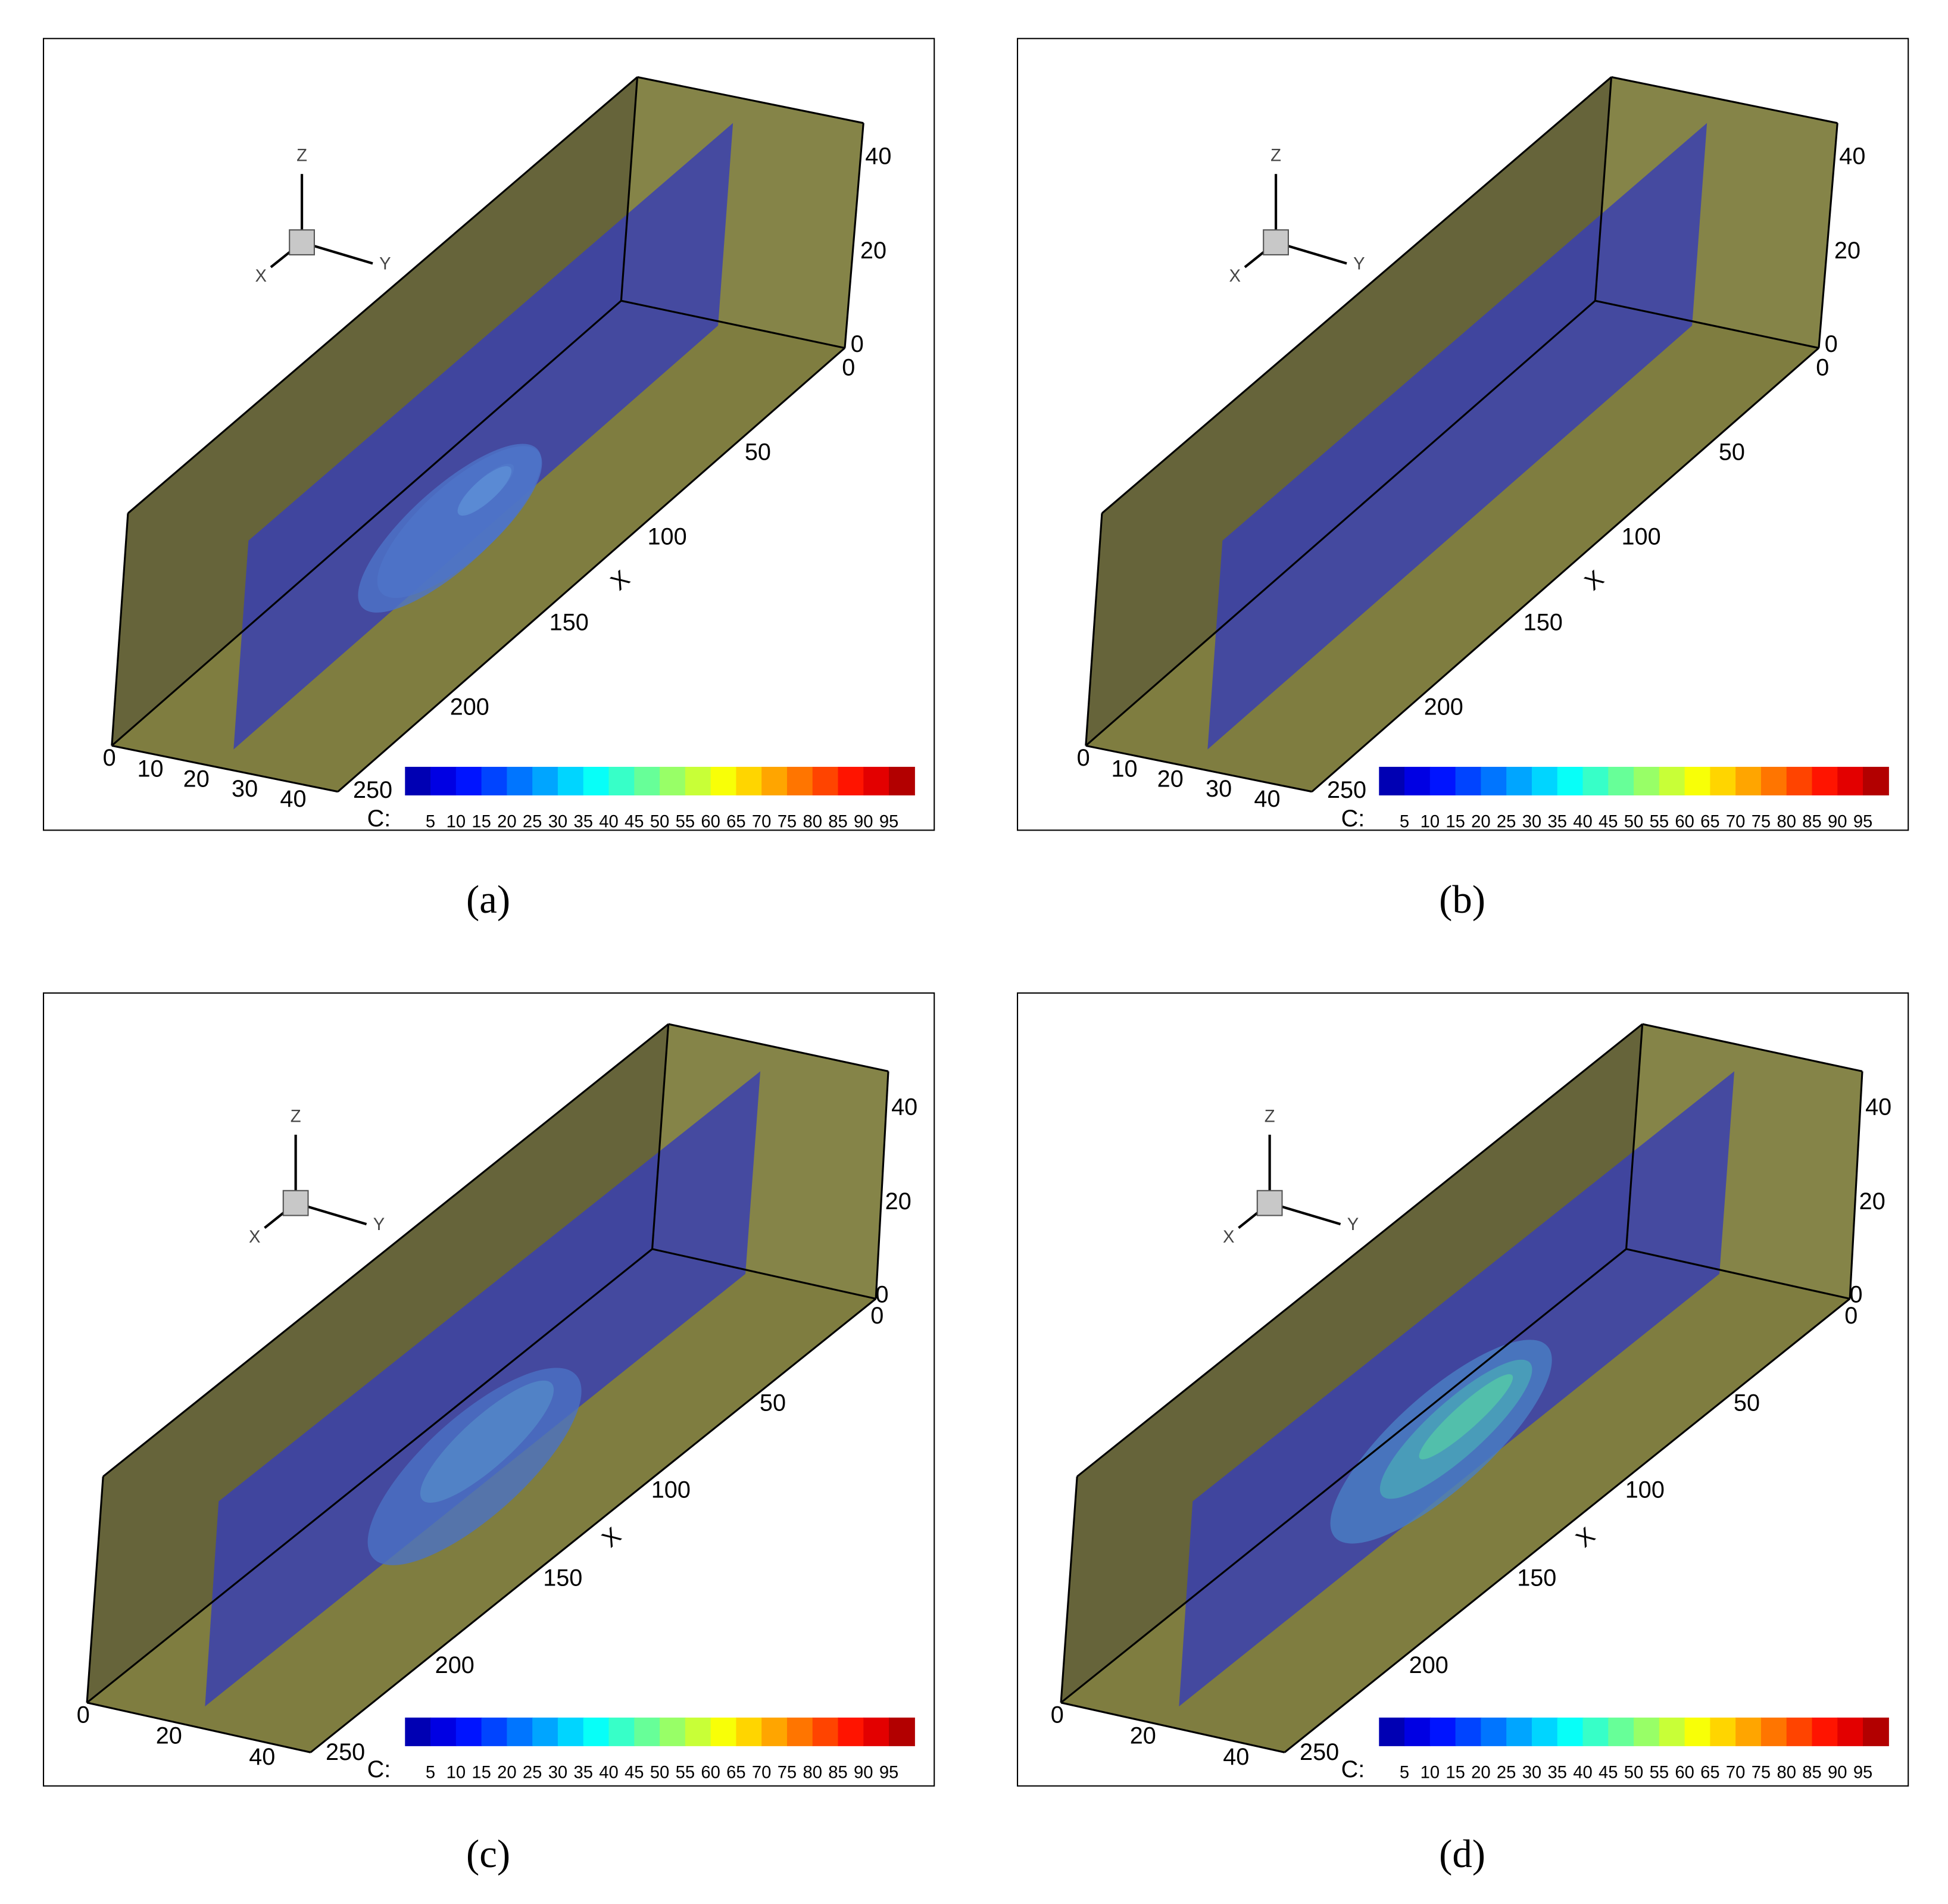 Image resolution: width=1948 pixels, height=1904 pixels. I want to click on triad-label: Y, so click(379, 1224).